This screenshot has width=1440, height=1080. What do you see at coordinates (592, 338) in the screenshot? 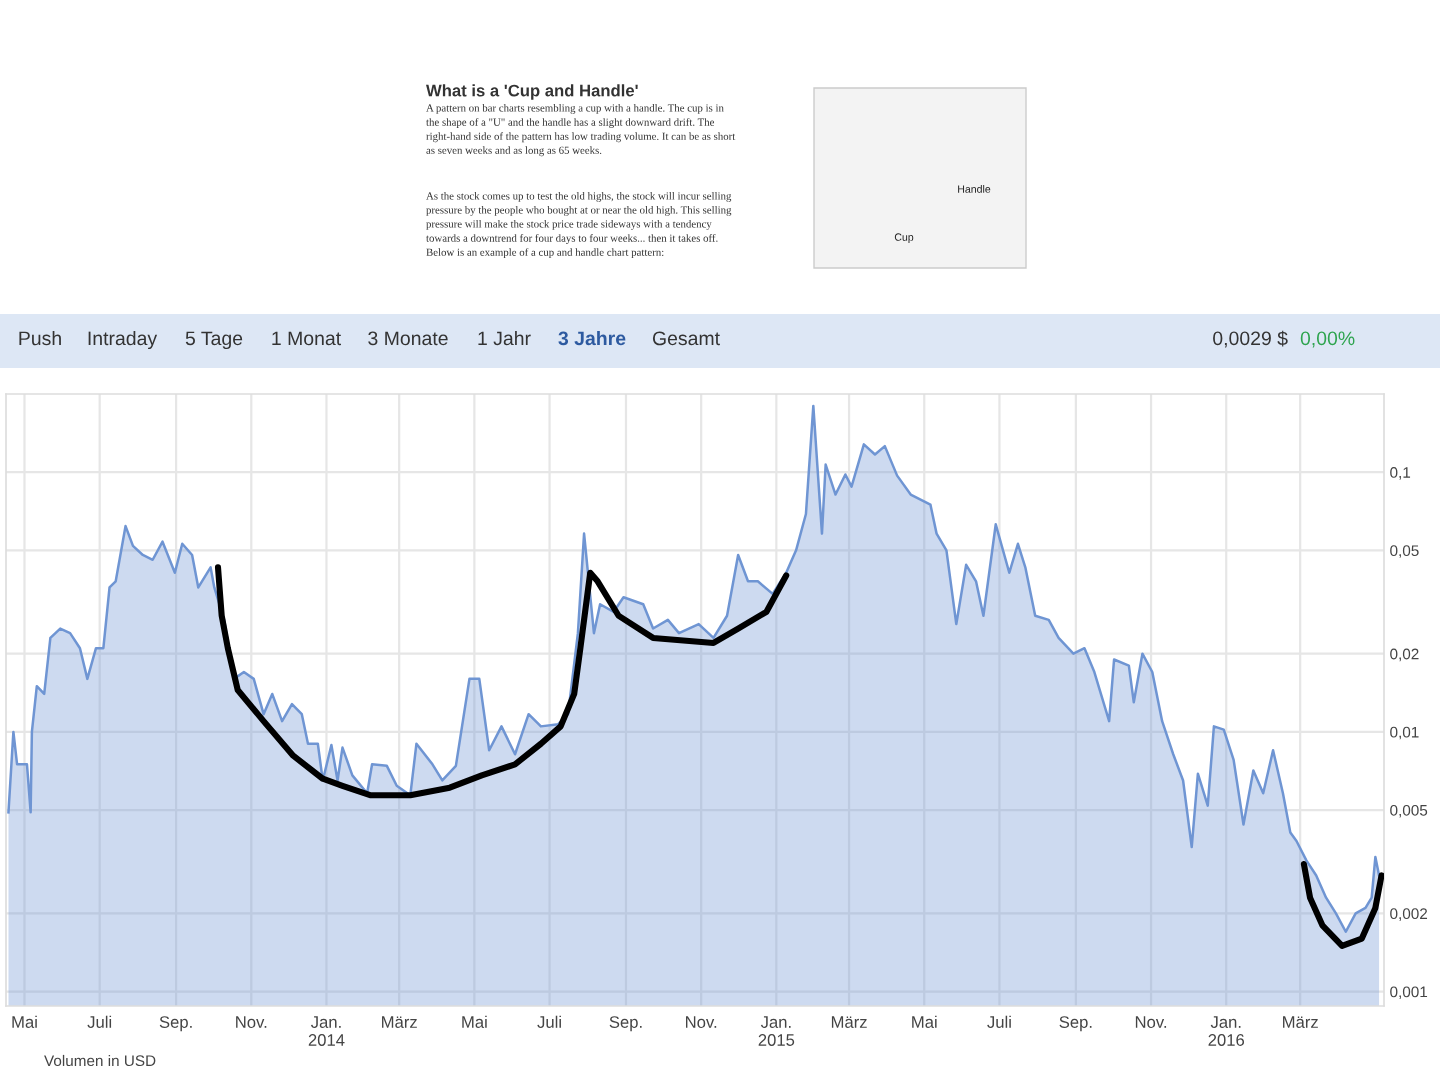
I see `text: 3 Jahre` at bounding box center [592, 338].